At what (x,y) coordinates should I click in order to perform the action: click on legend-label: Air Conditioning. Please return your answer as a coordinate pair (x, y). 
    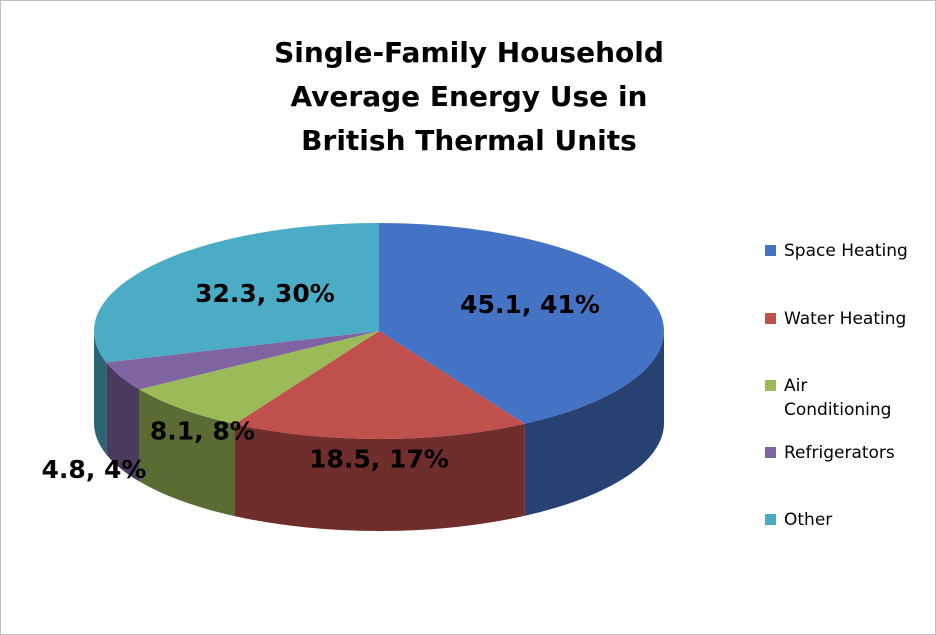
    Looking at the image, I should click on (838, 398).